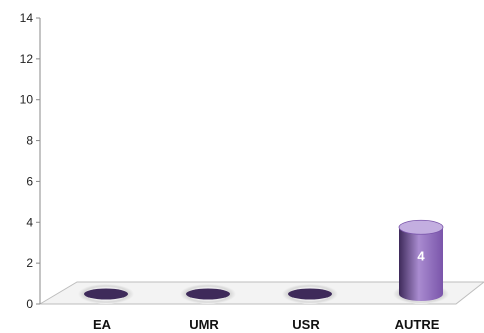 This screenshot has width=484, height=333. What do you see at coordinates (27, 18) in the screenshot?
I see `y-tick-label-14: 14` at bounding box center [27, 18].